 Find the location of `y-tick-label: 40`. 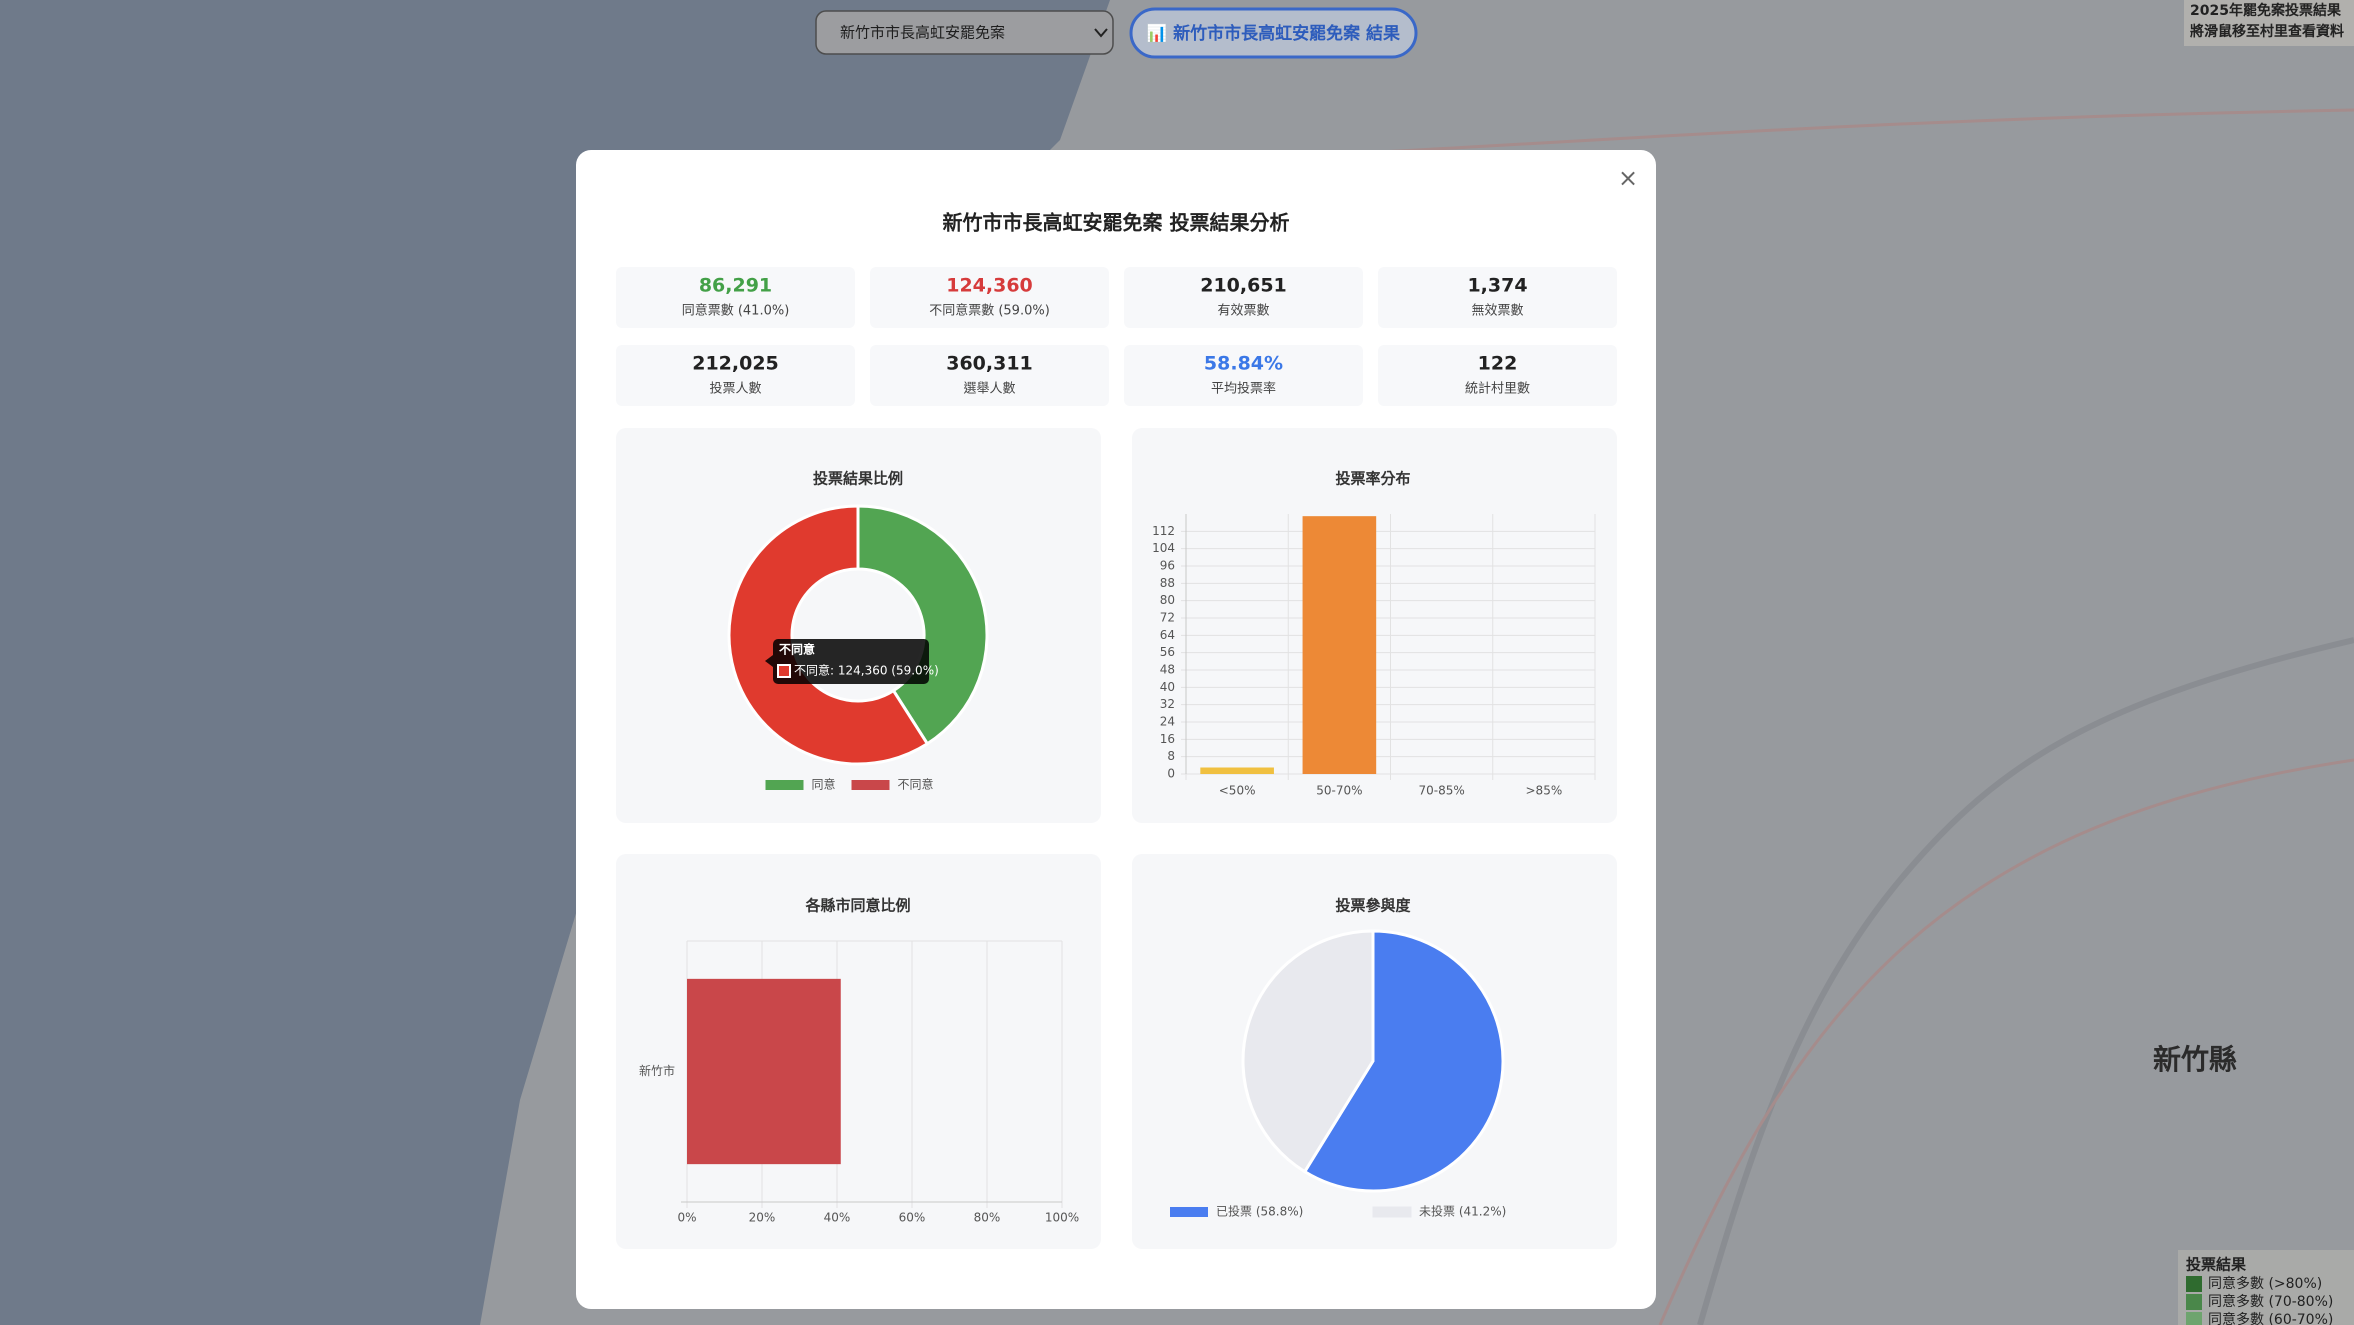

y-tick-label: 40 is located at coordinates (1167, 687).